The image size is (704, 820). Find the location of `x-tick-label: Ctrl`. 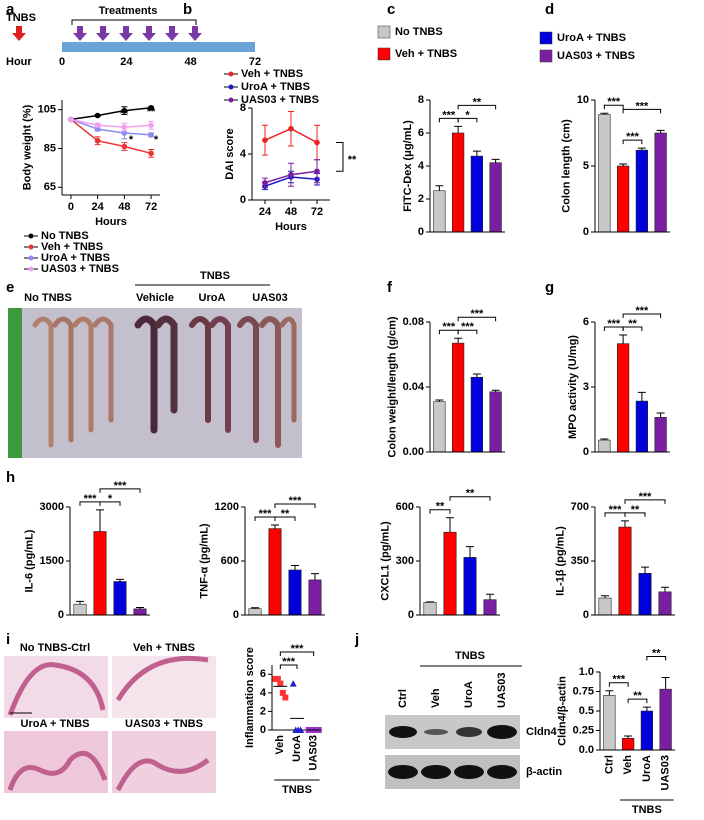

x-tick-label: Ctrl is located at coordinates (609, 764).